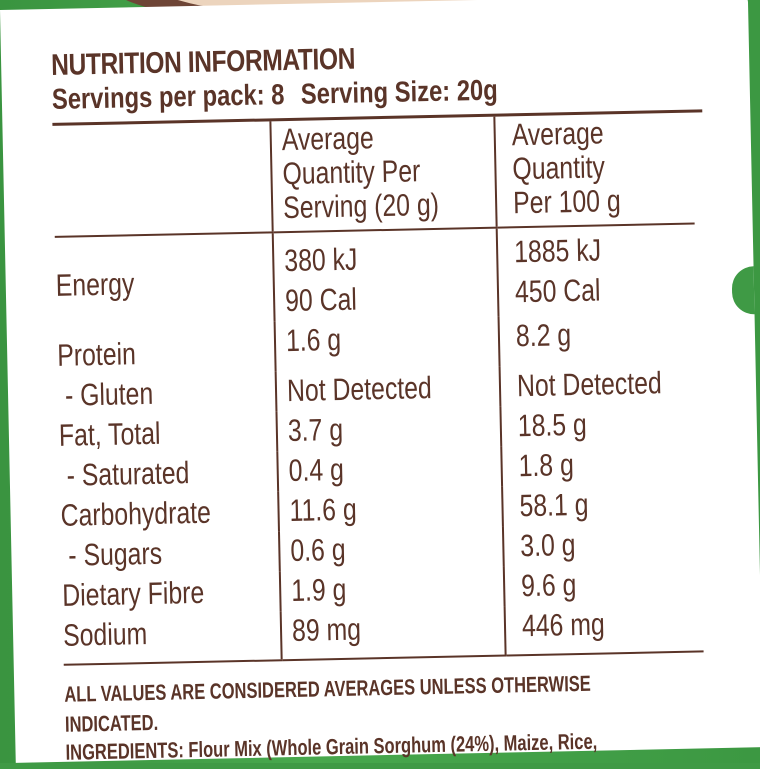 Image resolution: width=760 pixels, height=769 pixels. I want to click on fat-total-per-100g: 18.5 g, so click(552, 425).